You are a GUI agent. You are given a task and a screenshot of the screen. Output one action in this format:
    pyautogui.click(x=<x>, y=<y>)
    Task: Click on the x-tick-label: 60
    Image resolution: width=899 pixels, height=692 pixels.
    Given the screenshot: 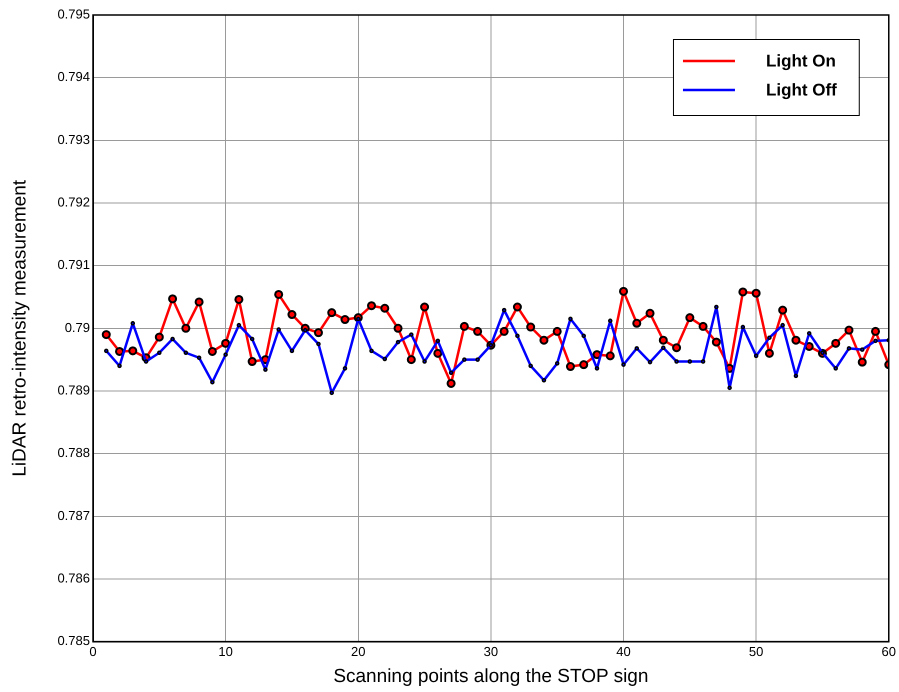 What is the action you would take?
    pyautogui.click(x=889, y=651)
    